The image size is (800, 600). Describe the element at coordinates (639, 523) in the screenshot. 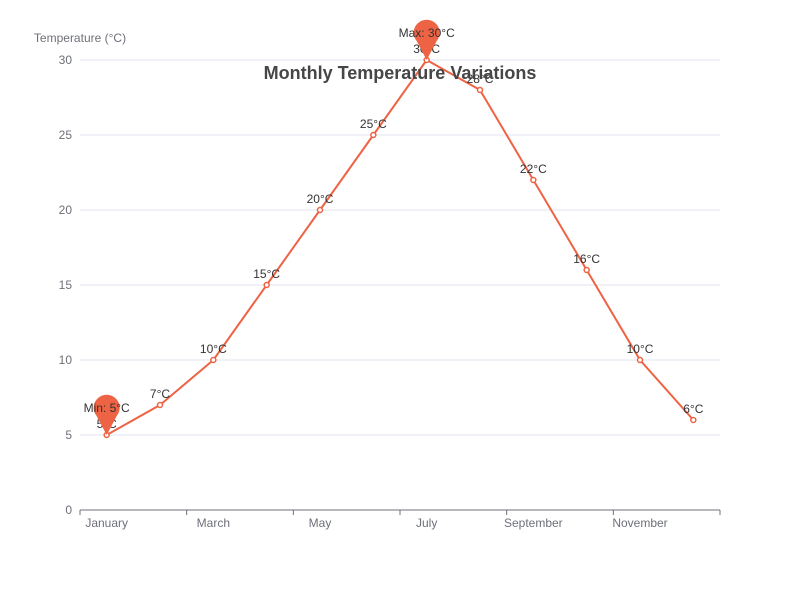

I see `x-tick-label: November` at that location.